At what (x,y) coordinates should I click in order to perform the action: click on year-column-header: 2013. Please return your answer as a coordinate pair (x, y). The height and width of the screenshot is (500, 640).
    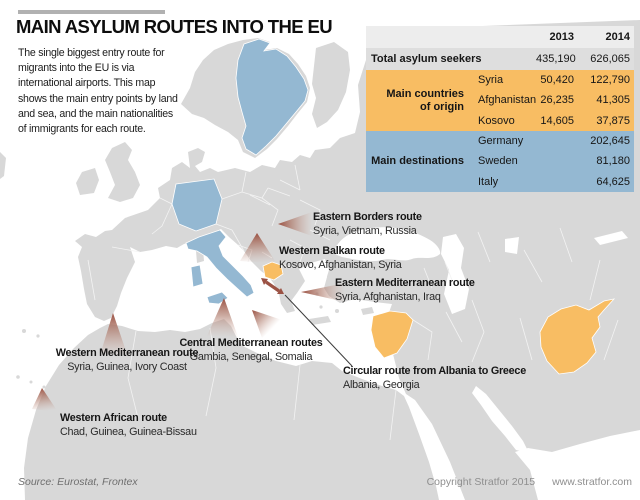
    Looking at the image, I should click on (561, 37).